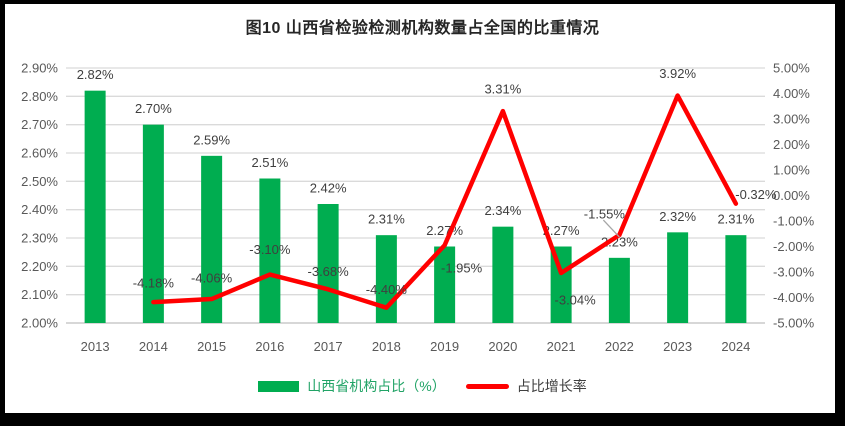 Image resolution: width=845 pixels, height=426 pixels. Describe the element at coordinates (39, 68) in the screenshot. I see `left-axis-tick: 2.90%` at that location.